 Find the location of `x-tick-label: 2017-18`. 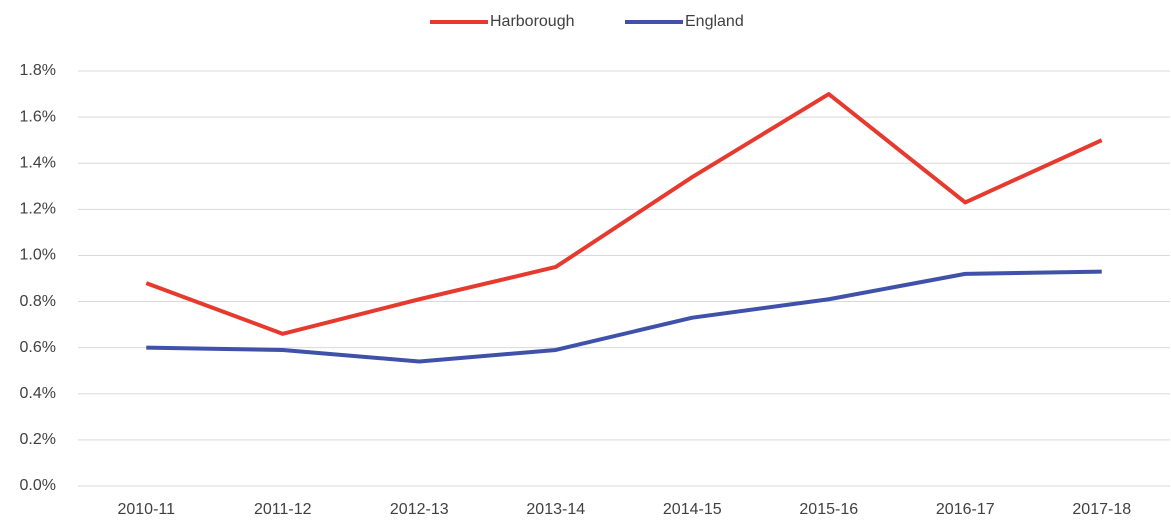

x-tick-label: 2017-18 is located at coordinates (1101, 509).